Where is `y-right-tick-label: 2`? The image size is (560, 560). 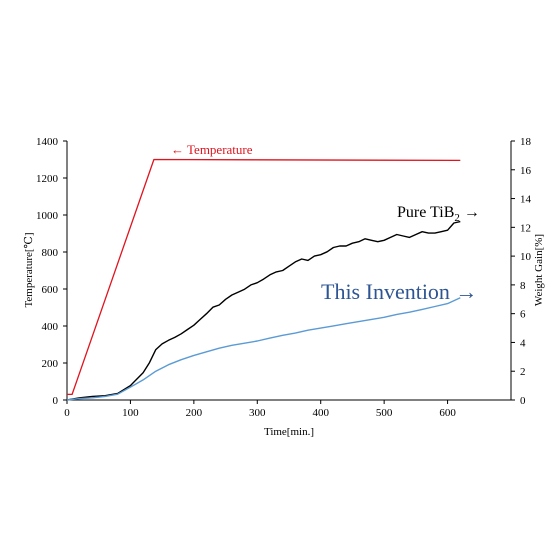
y-right-tick-label: 2 is located at coordinates (523, 372).